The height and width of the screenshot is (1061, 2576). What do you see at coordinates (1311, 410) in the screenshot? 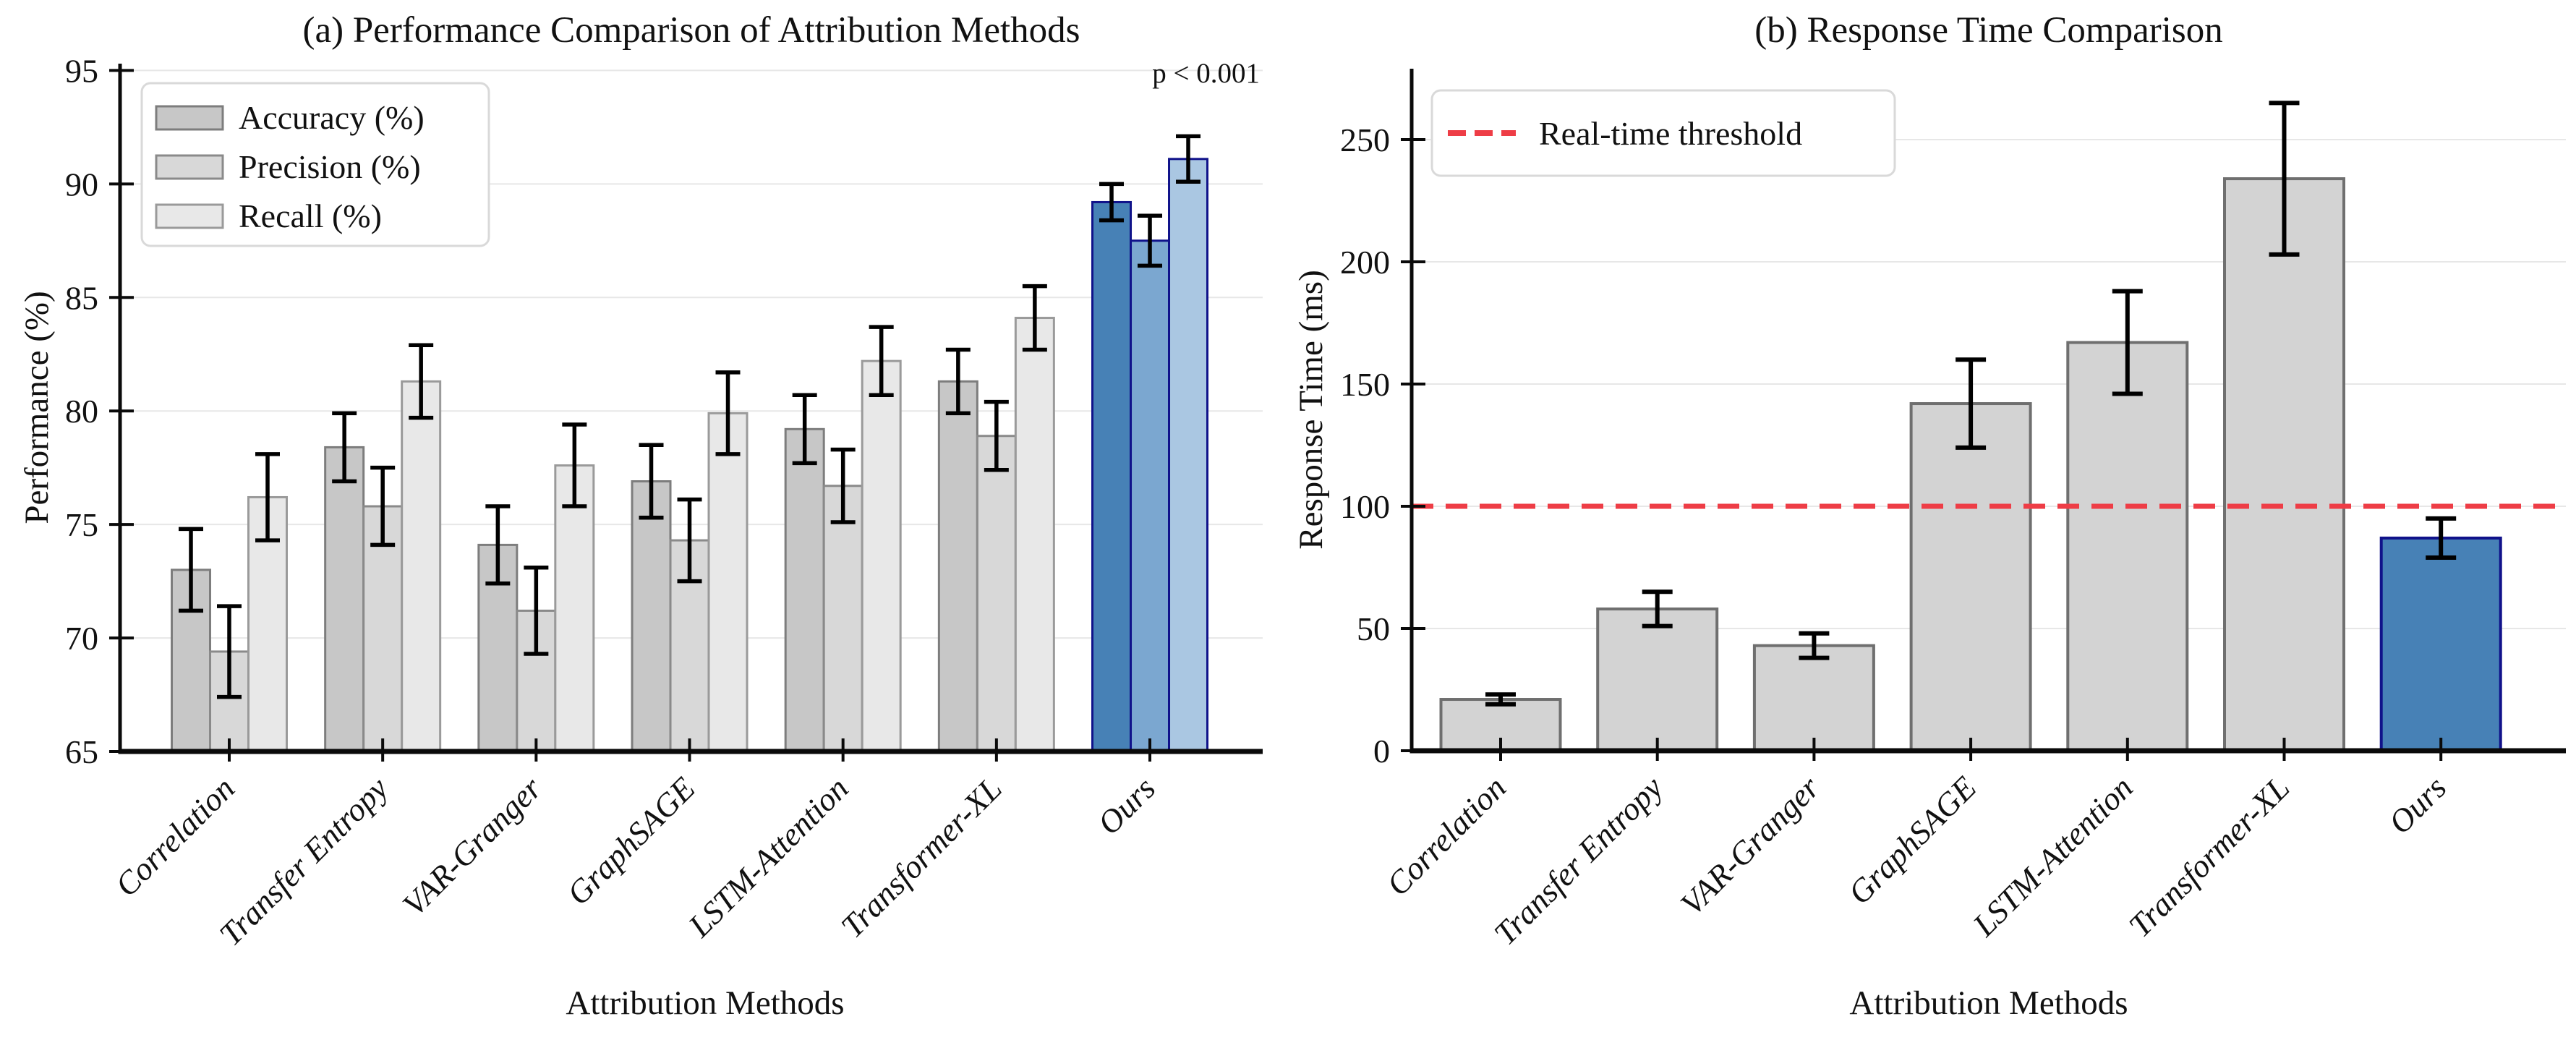
I see `y-axis-label: Response Time (ms)` at bounding box center [1311, 410].